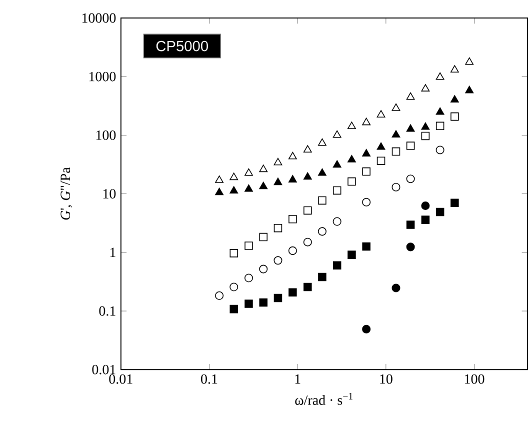 Image resolution: width=528 pixels, height=446 pixels. I want to click on x-tick-label: 1, so click(297, 379).